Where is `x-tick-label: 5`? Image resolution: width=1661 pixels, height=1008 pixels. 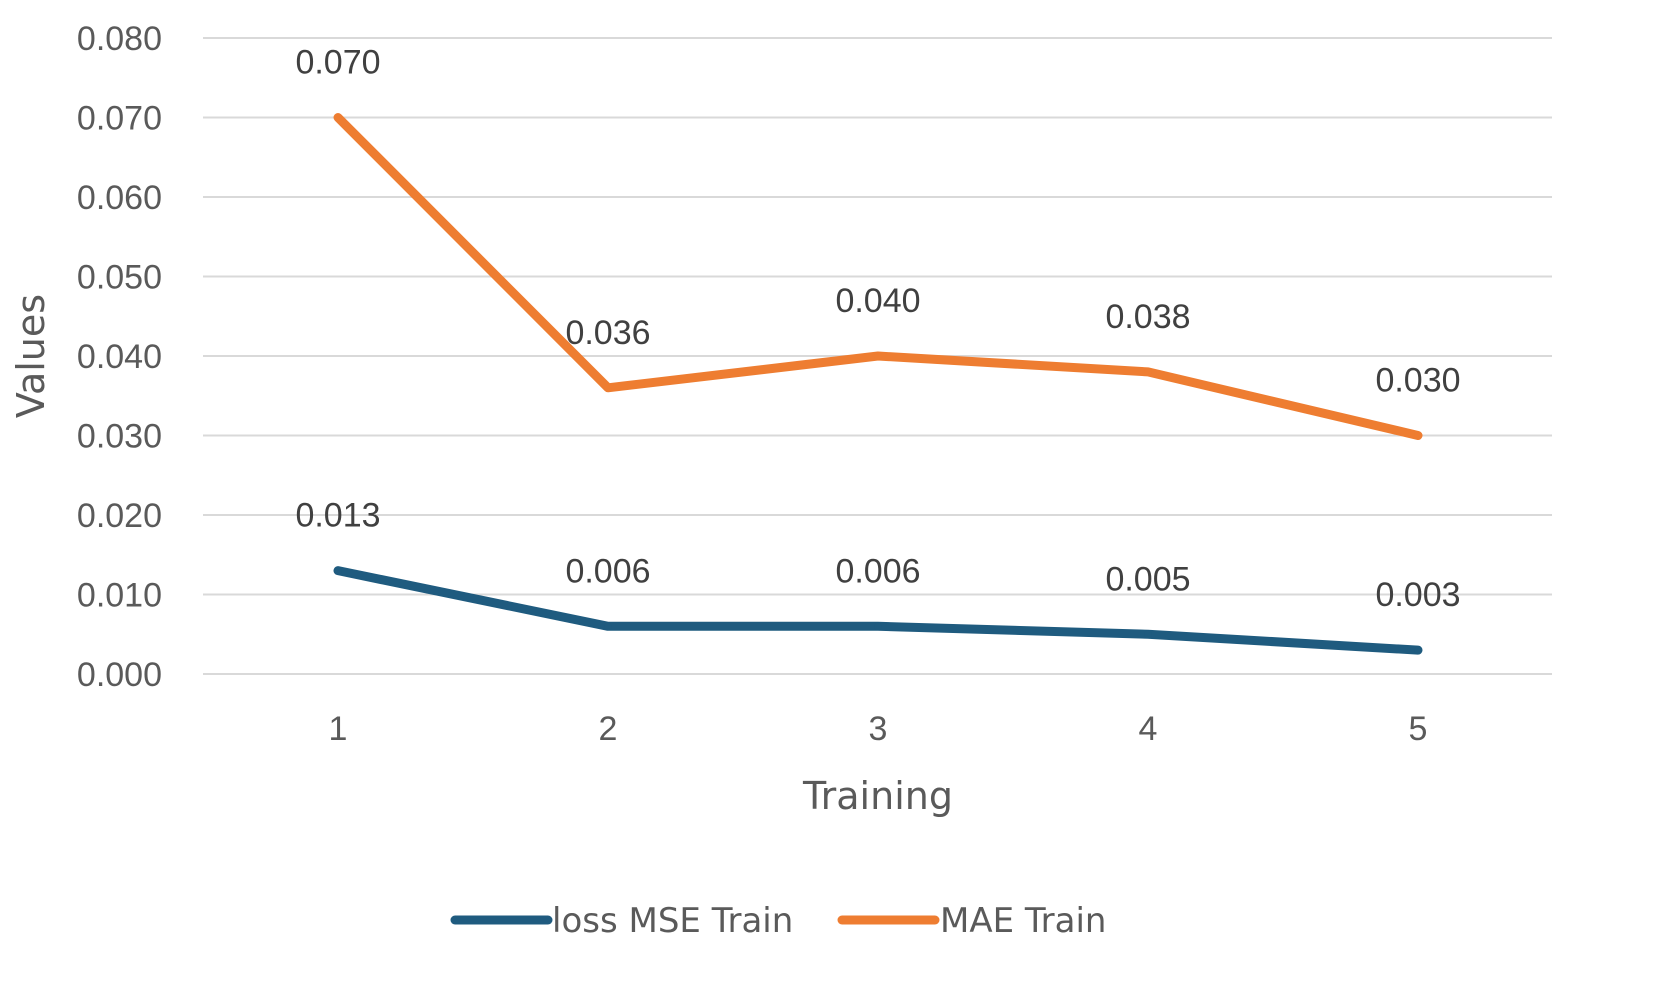
x-tick-label: 5 is located at coordinates (1418, 729).